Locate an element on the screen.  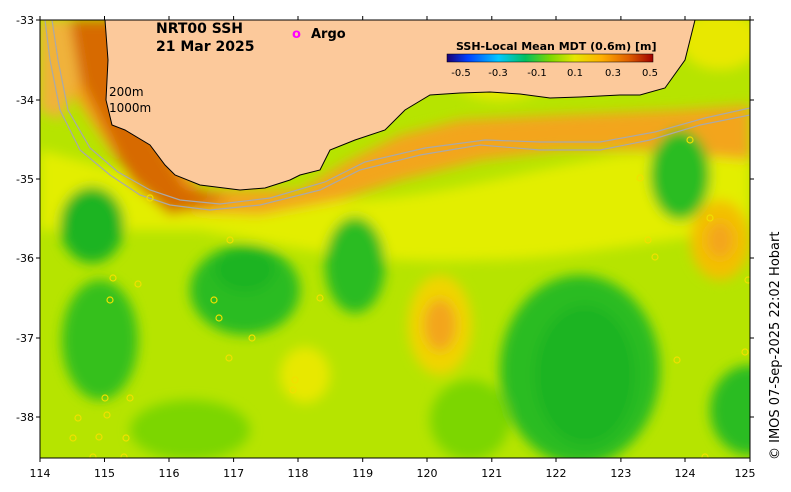
colorbar-tick: -0.1 is located at coordinates (537, 73).